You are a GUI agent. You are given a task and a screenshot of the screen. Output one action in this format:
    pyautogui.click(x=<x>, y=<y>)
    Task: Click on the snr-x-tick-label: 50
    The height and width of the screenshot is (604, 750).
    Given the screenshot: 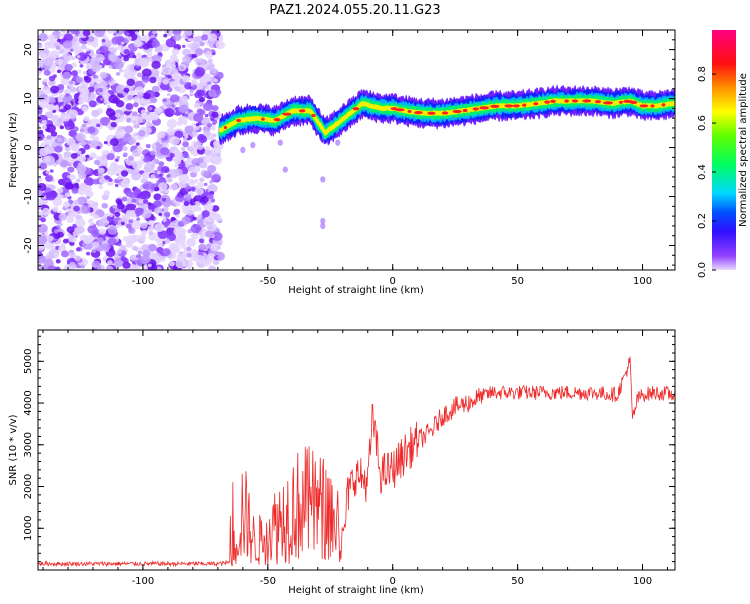 What is the action you would take?
    pyautogui.click(x=517, y=581)
    